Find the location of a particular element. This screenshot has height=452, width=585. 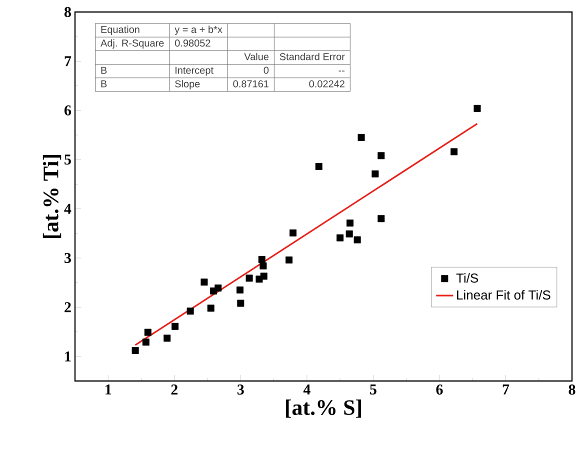

y-tick-label: 5 is located at coordinates (67, 159).